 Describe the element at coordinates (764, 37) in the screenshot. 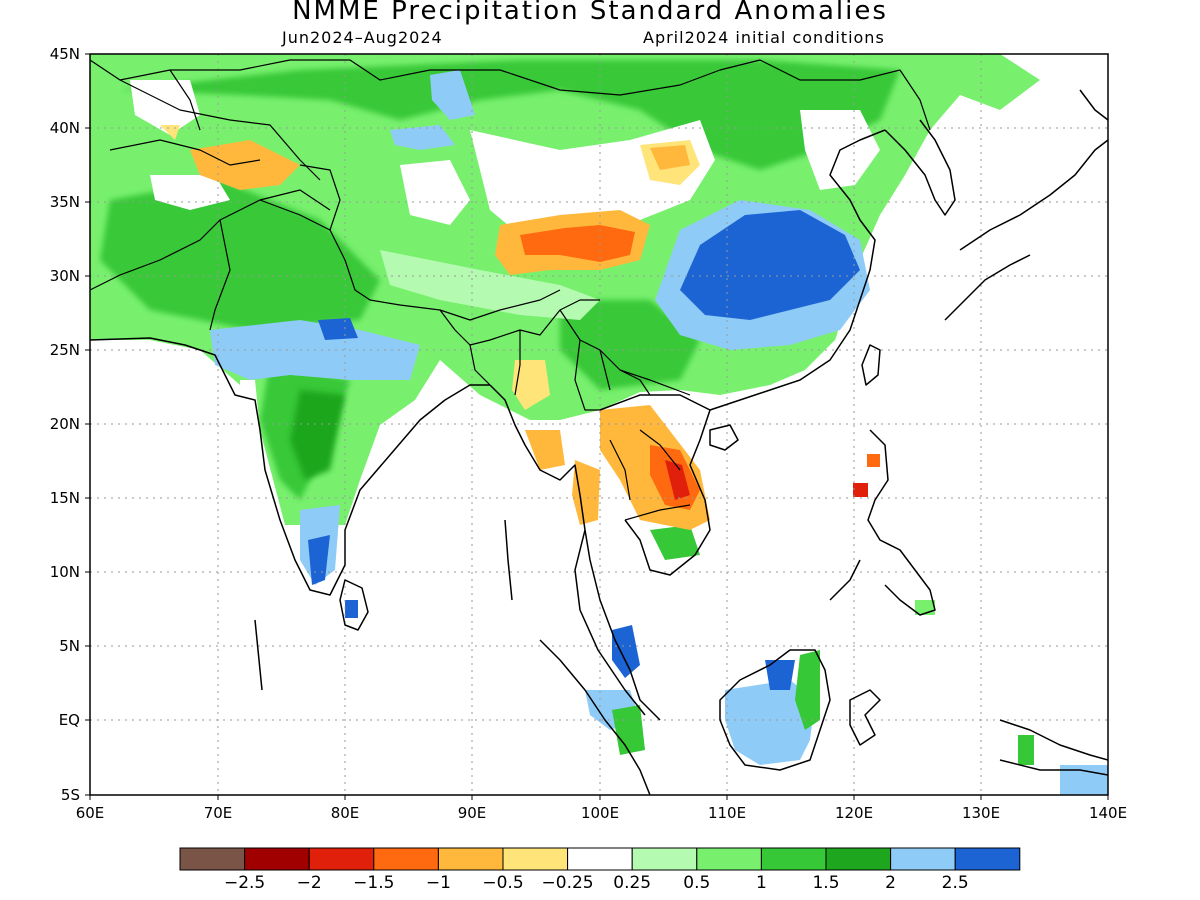

I see `initial-conditions: April2024 initial conditions` at that location.